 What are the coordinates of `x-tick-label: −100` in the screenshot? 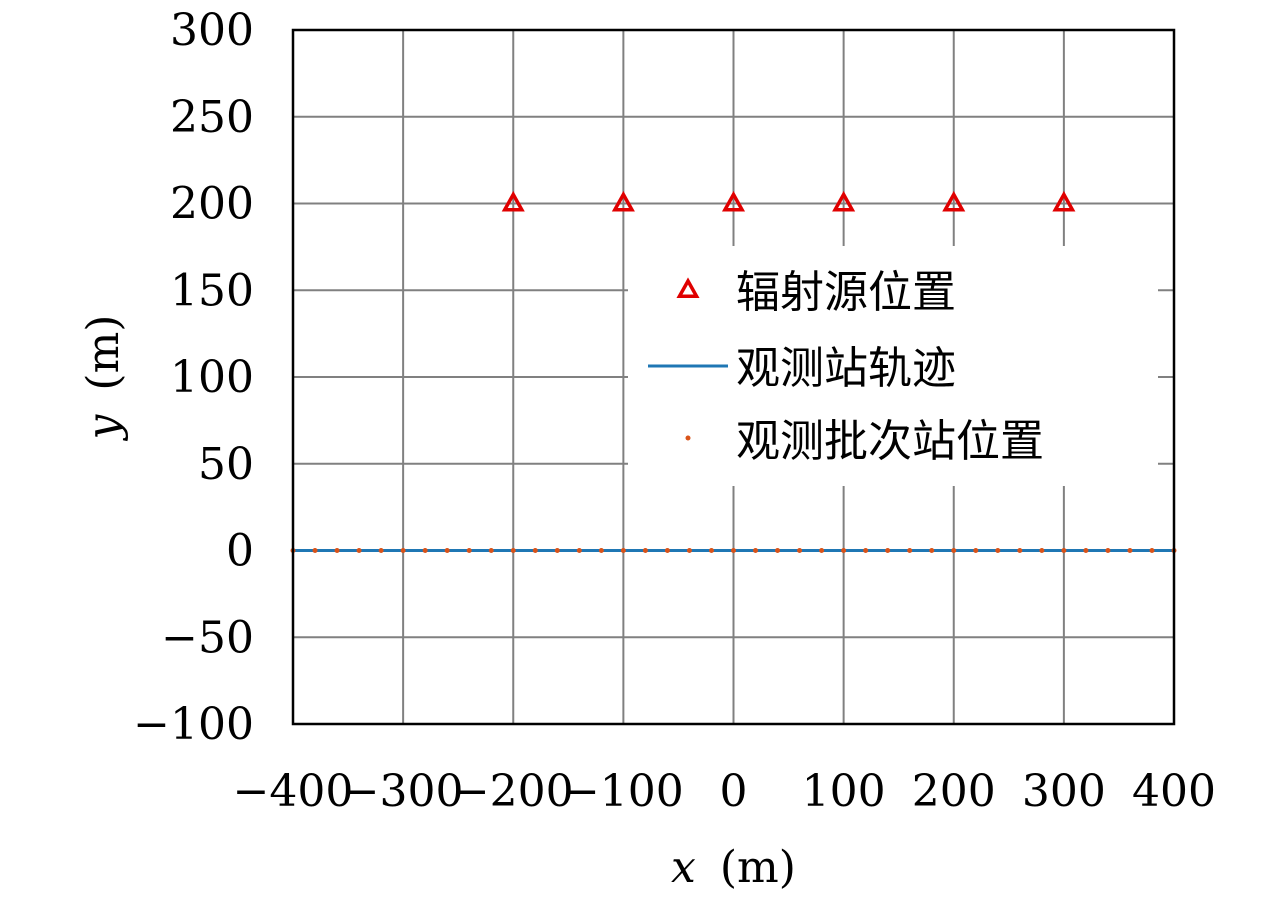 It's located at (623, 791).